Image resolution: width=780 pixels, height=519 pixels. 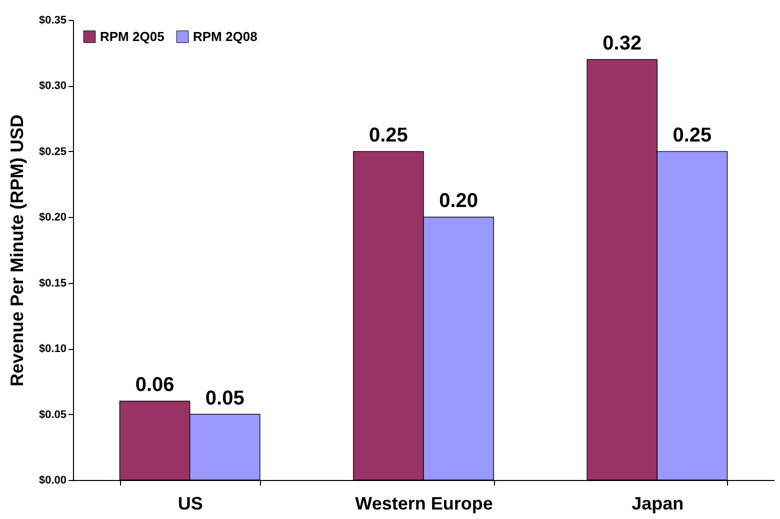 What do you see at coordinates (622, 43) in the screenshot?
I see `data-label: 0.32` at bounding box center [622, 43].